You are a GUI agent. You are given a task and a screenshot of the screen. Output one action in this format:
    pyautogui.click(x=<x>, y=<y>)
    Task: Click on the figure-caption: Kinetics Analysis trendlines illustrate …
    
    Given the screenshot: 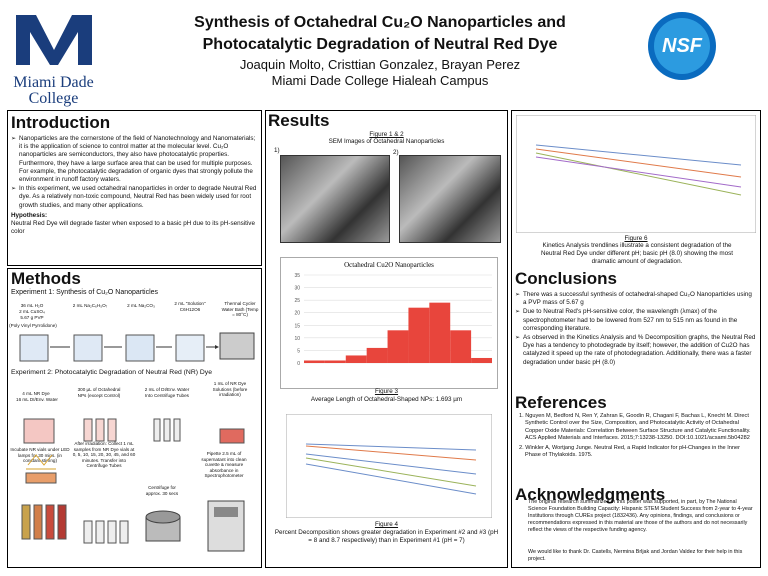 What is the action you would take?
    pyautogui.click(x=637, y=253)
    